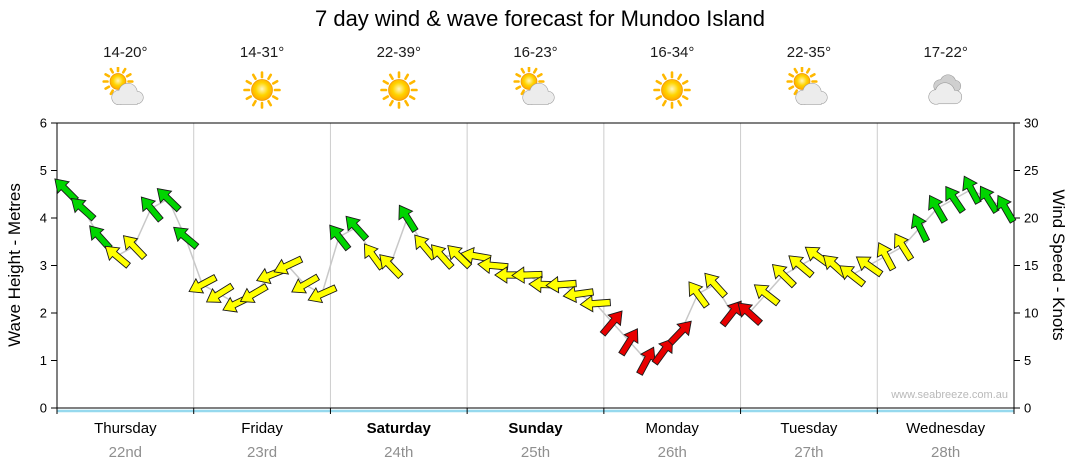  I want to click on left-axis-tick-label: 4, so click(43, 218).